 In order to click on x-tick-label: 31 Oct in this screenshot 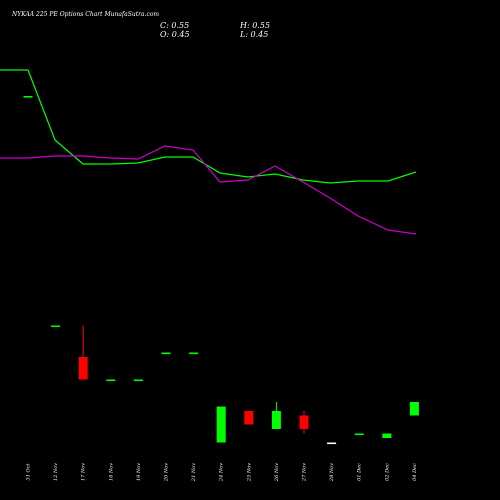, I will do `click(29, 472)`.